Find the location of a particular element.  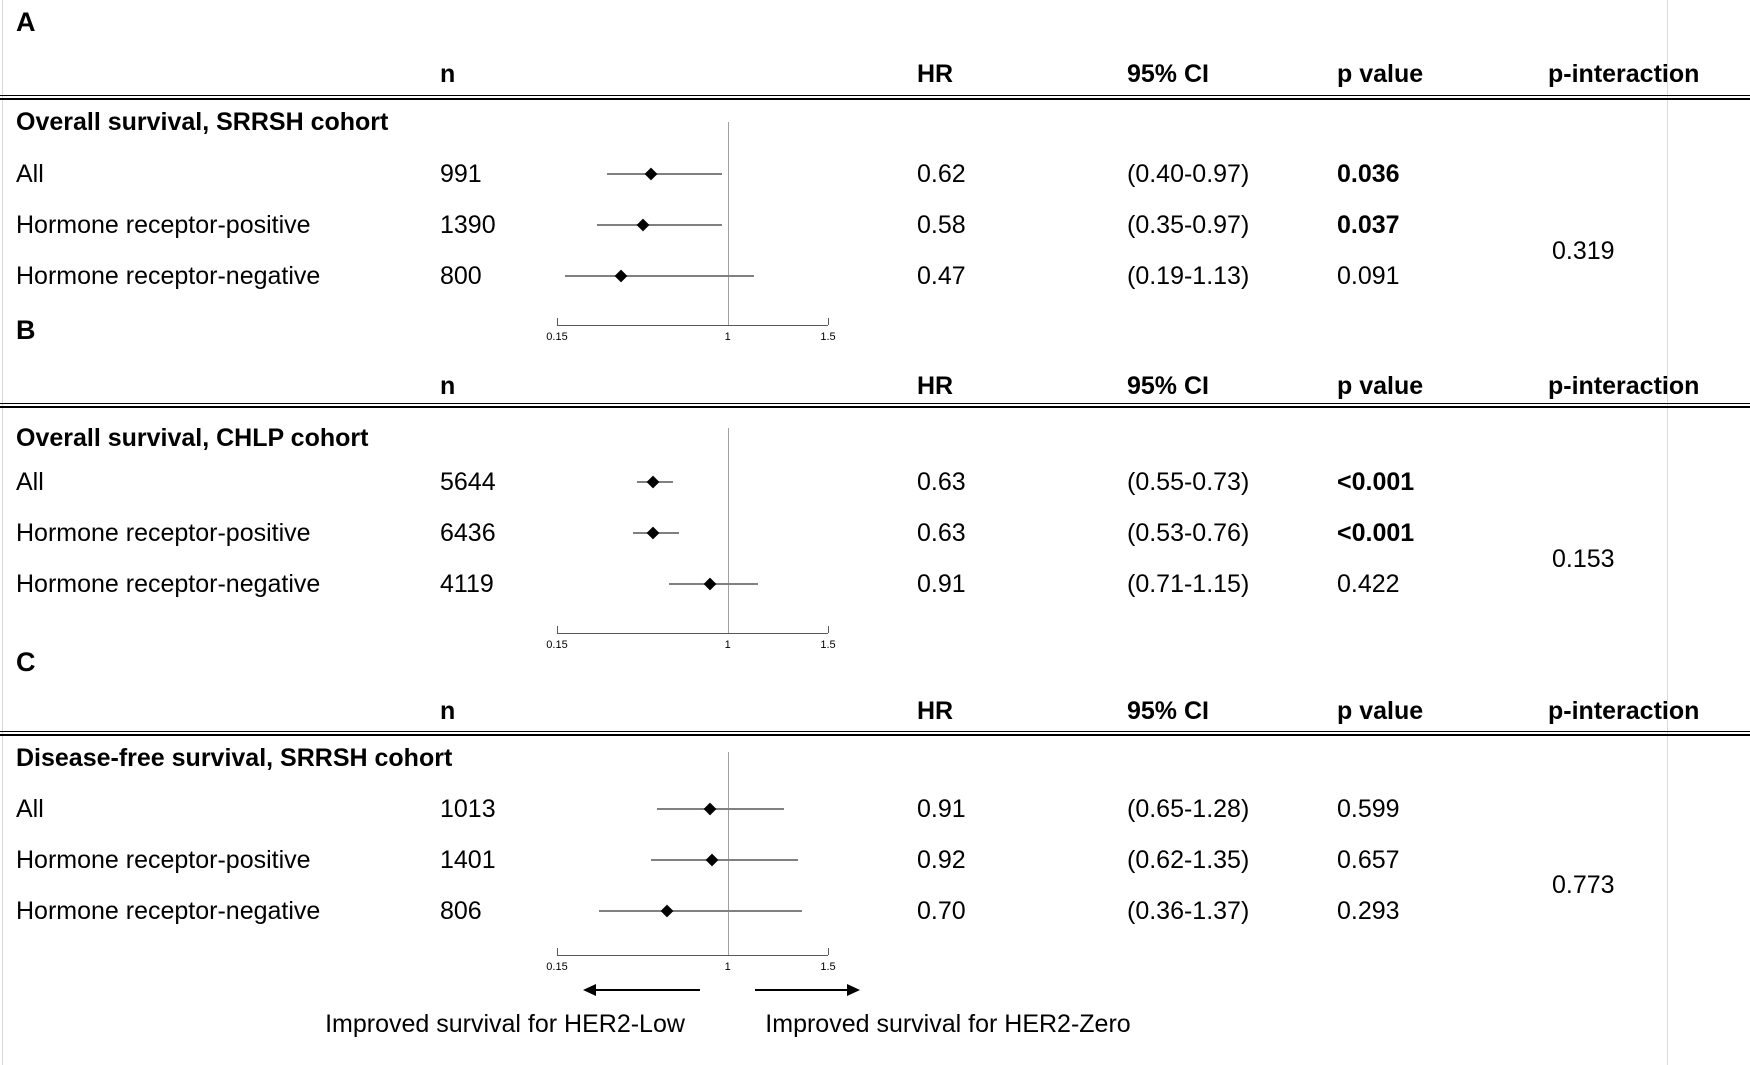

panel-label-b: B is located at coordinates (26, 330).